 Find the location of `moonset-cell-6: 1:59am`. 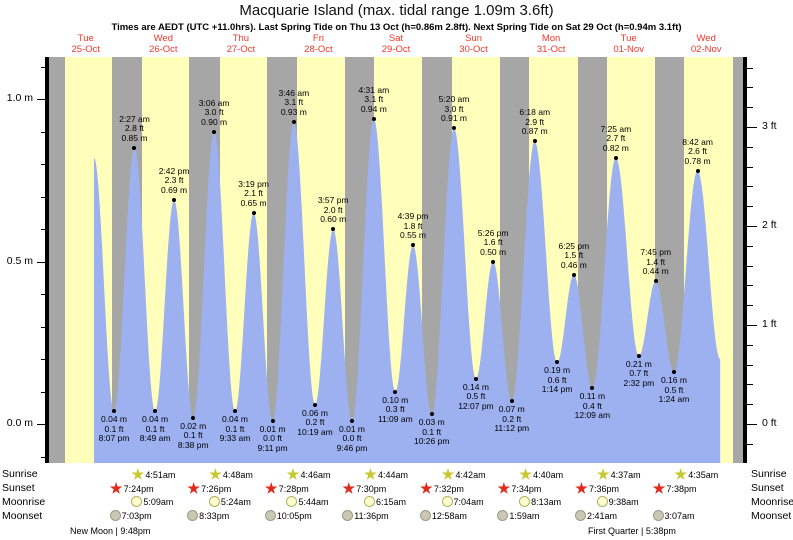

moonset-cell-6: 1:59am is located at coordinates (518, 515).